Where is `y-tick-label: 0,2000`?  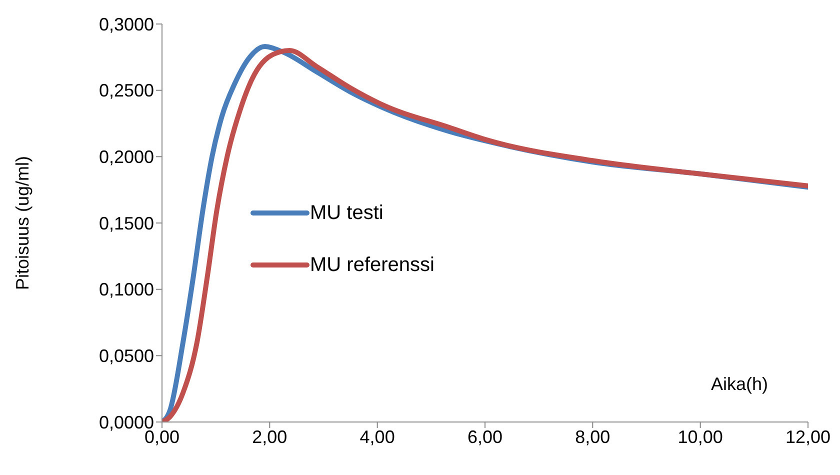
y-tick-label: 0,2000 is located at coordinates (126, 157).